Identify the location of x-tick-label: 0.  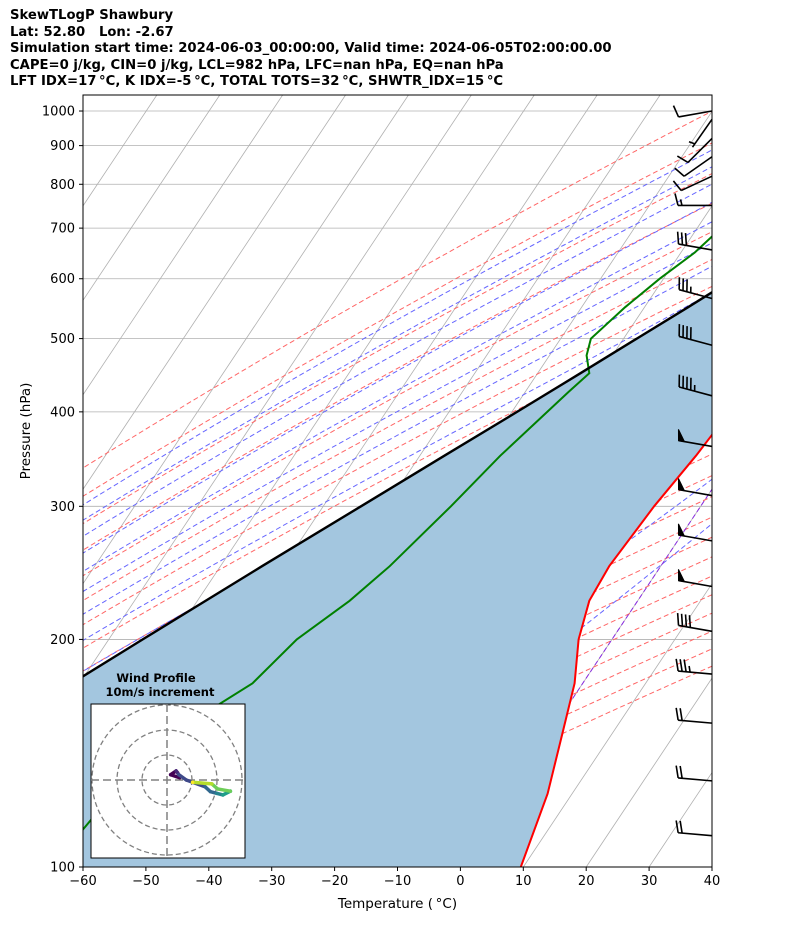
(460, 881).